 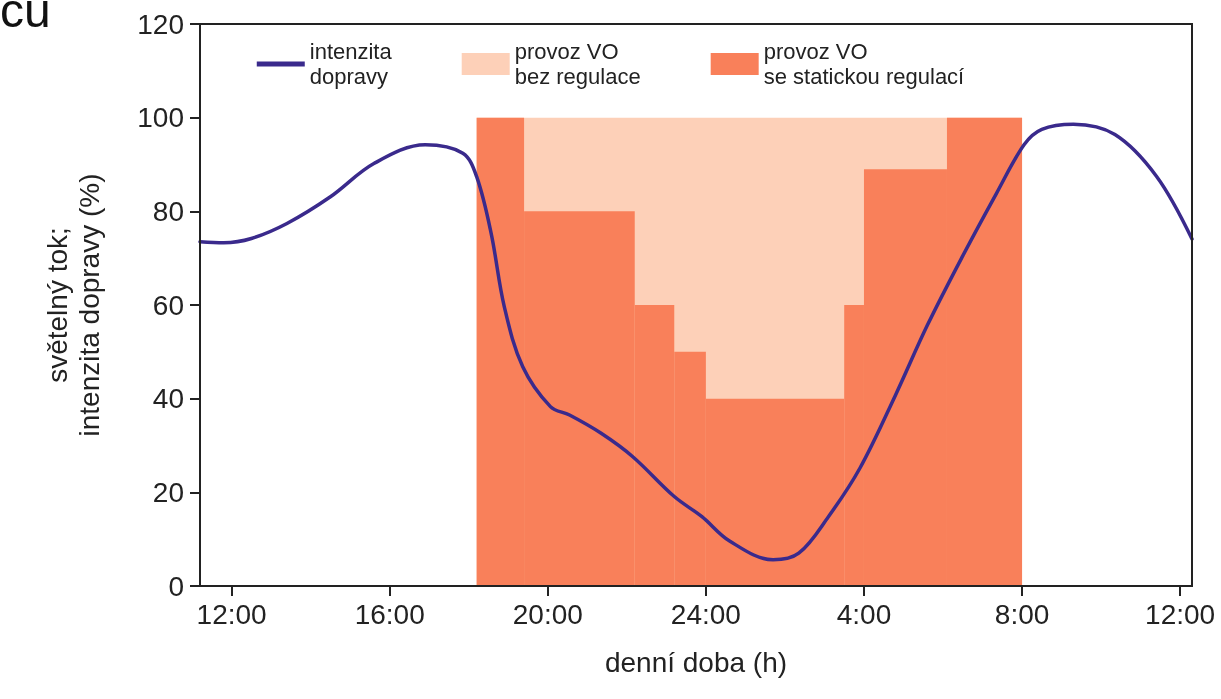 What do you see at coordinates (168, 211) in the screenshot?
I see `y-tick-label: 80` at bounding box center [168, 211].